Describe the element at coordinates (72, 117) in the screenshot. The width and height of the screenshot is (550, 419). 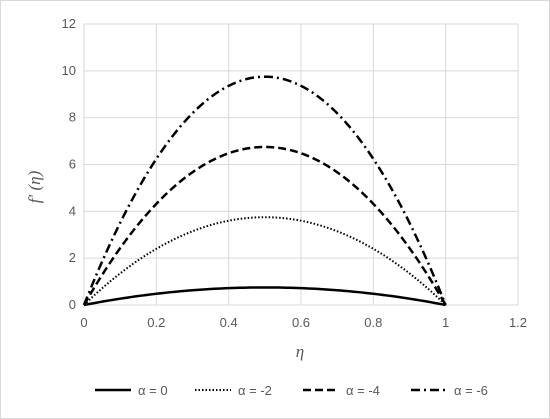
I see `y-tick-label: 8` at that location.